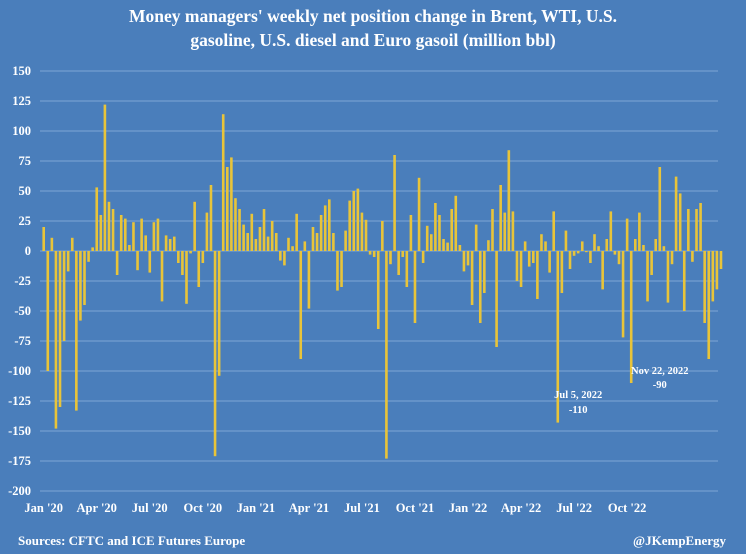 The image size is (746, 554). Describe the element at coordinates (256, 508) in the screenshot. I see `x-tick-label: Jan '21` at that location.